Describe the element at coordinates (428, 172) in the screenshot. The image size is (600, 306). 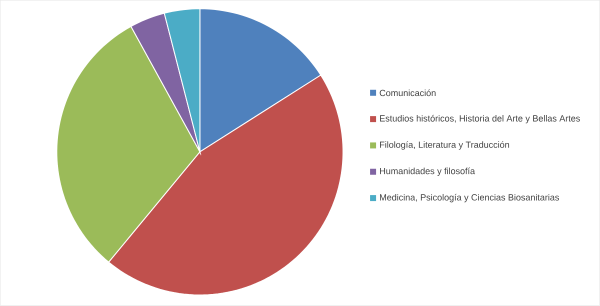
I see `legend-label: Humanidades y filosofía` at that location.